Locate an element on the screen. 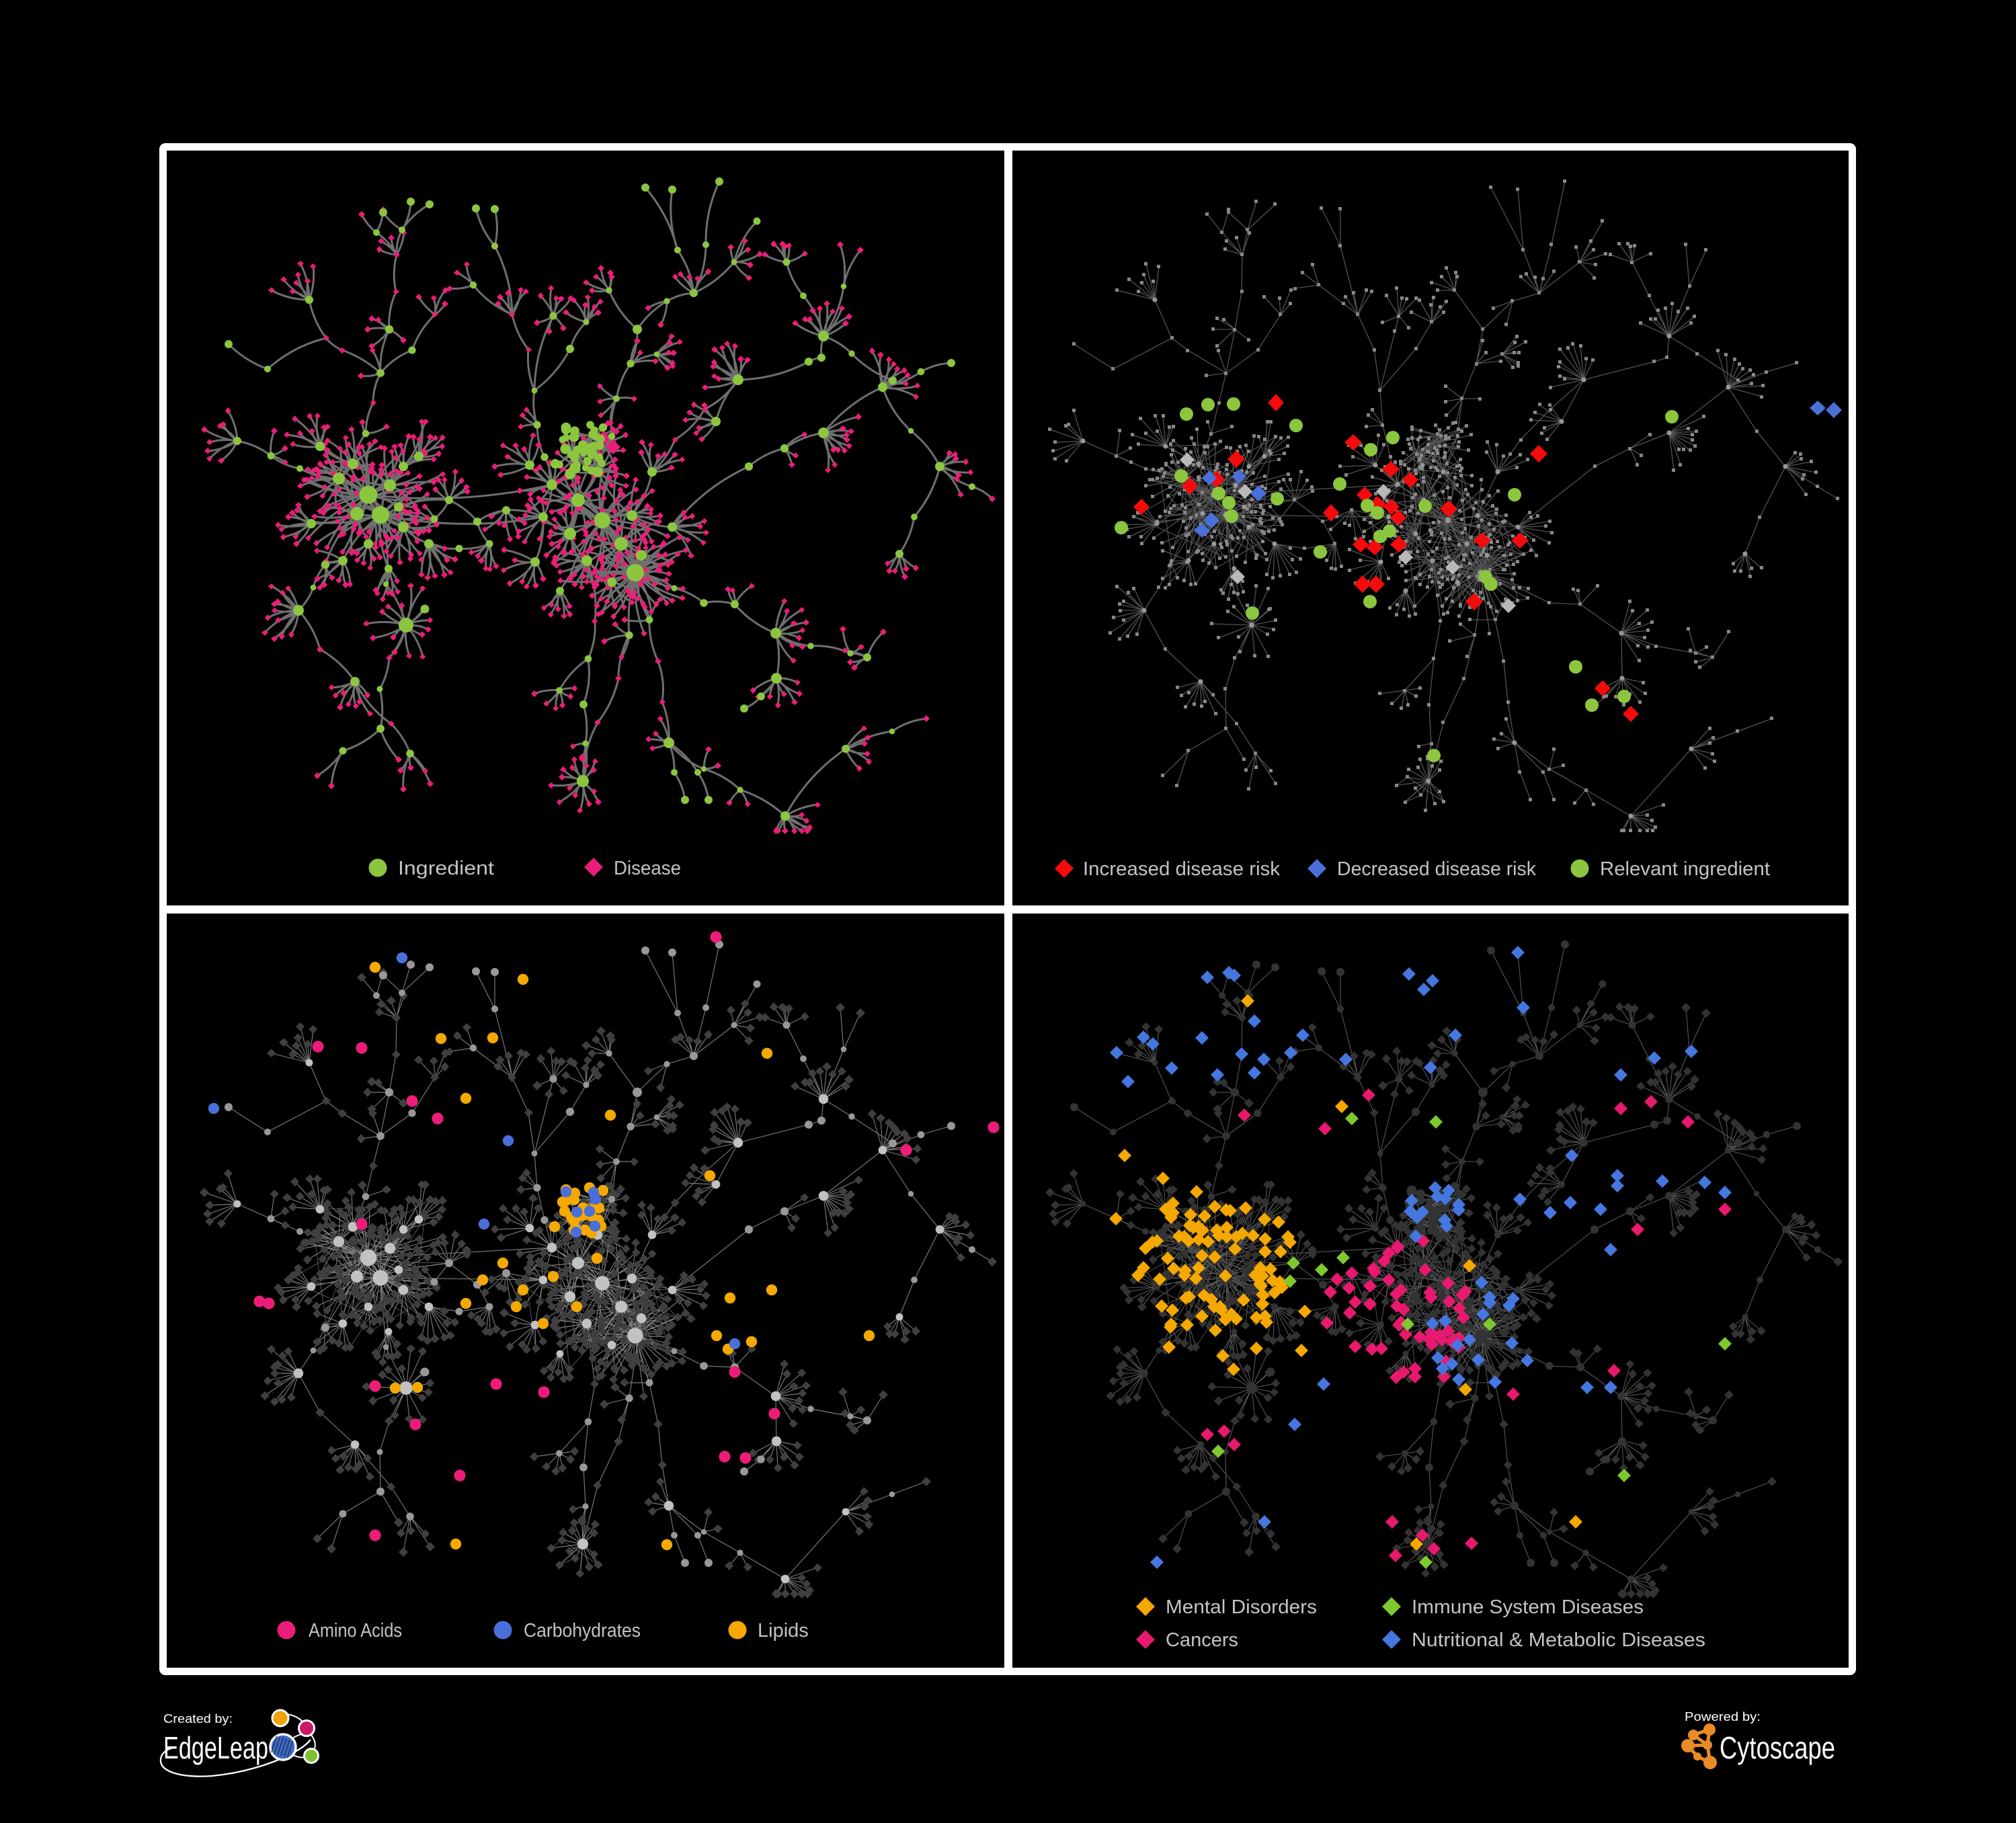 The image size is (2016, 1823). svg-text: Mental Disorders is located at coordinates (1241, 1607).